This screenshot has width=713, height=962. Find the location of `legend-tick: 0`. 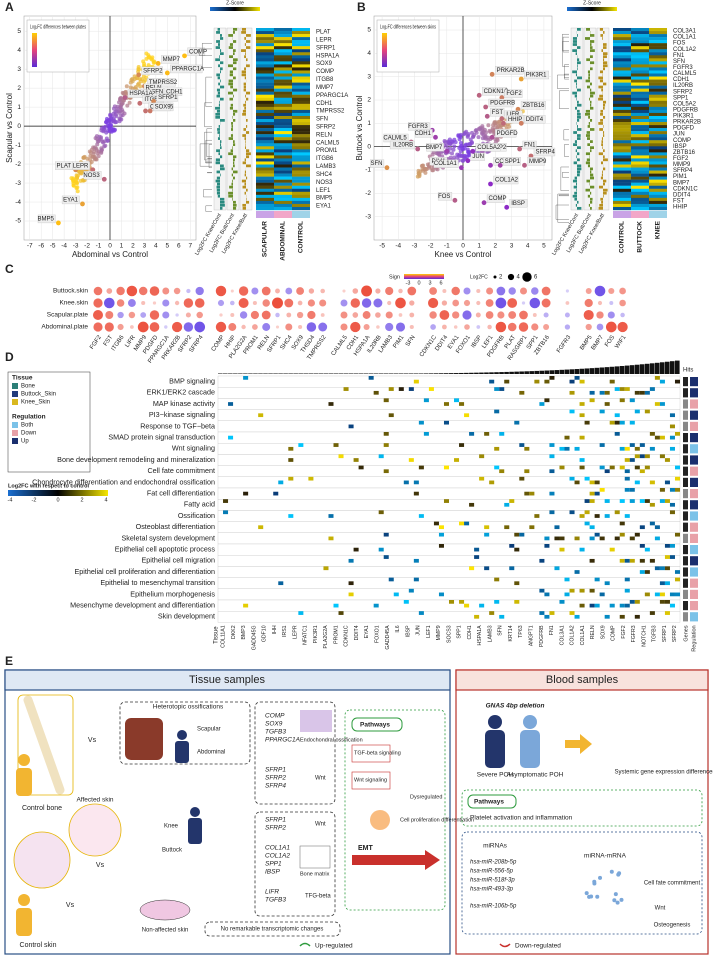

legend-tick: 0 is located at coordinates (418, 283).